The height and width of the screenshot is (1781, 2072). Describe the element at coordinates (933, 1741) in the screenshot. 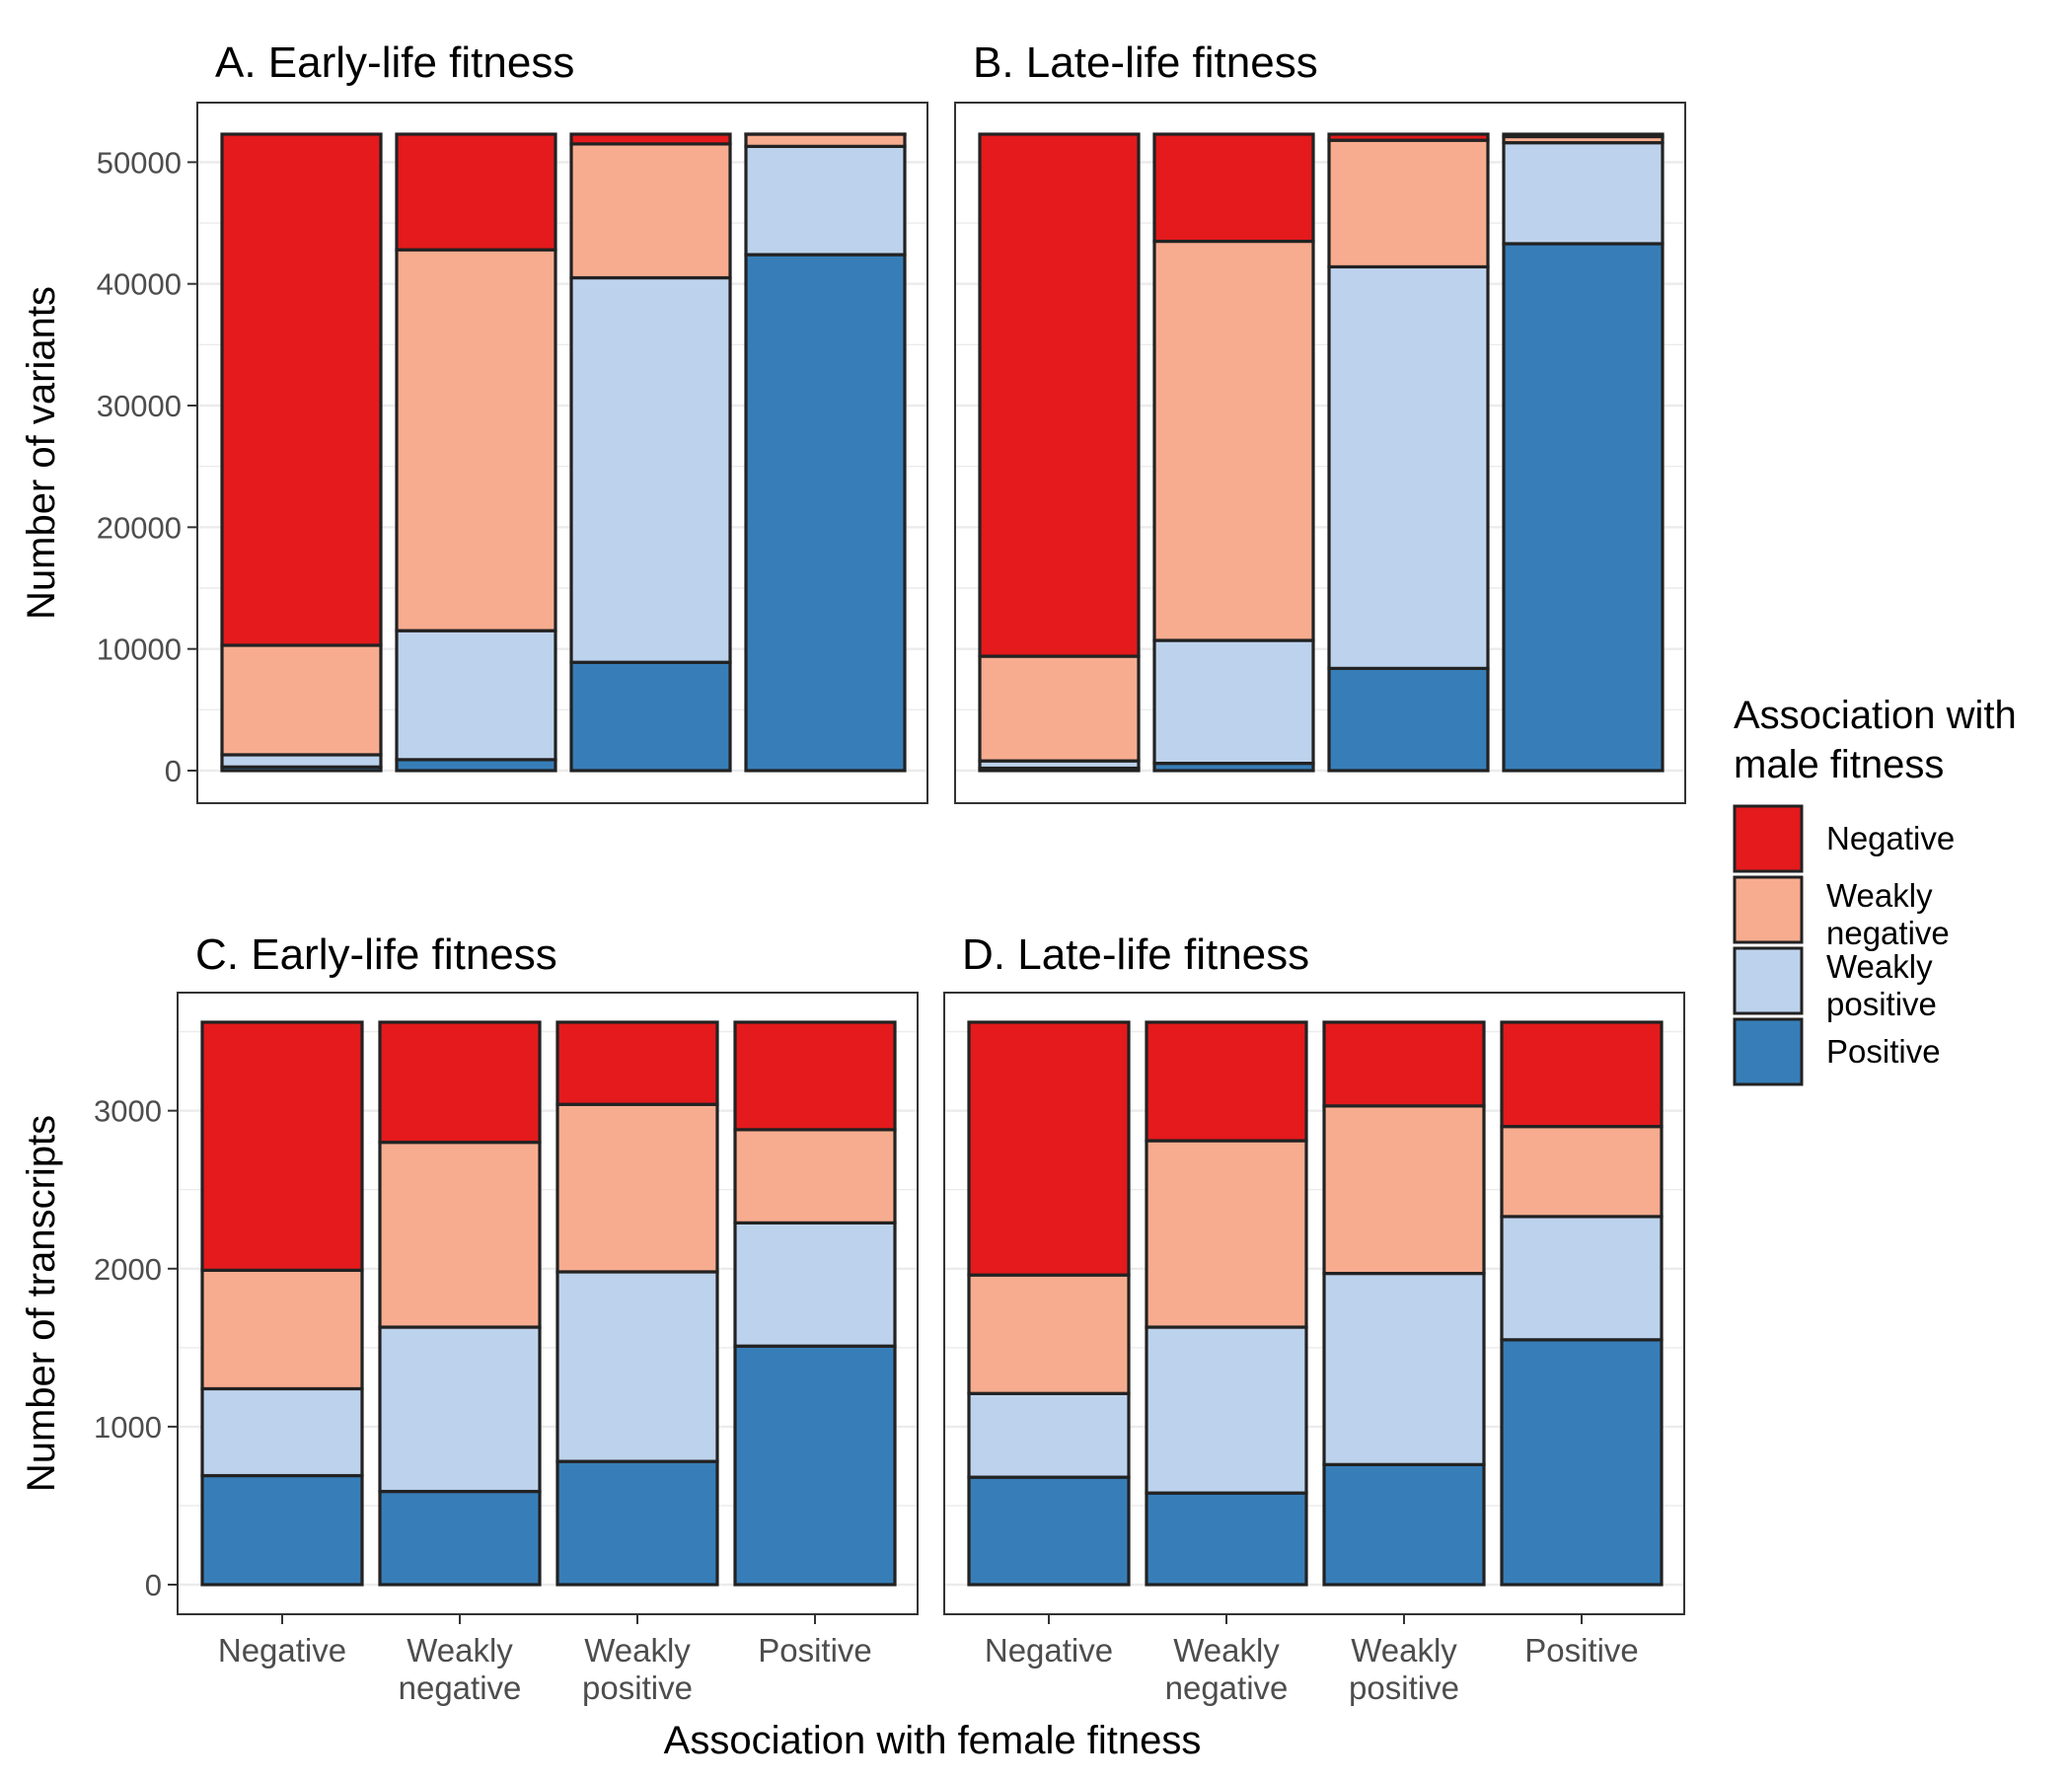

I see `x-axis-title: Association with female fitness` at that location.